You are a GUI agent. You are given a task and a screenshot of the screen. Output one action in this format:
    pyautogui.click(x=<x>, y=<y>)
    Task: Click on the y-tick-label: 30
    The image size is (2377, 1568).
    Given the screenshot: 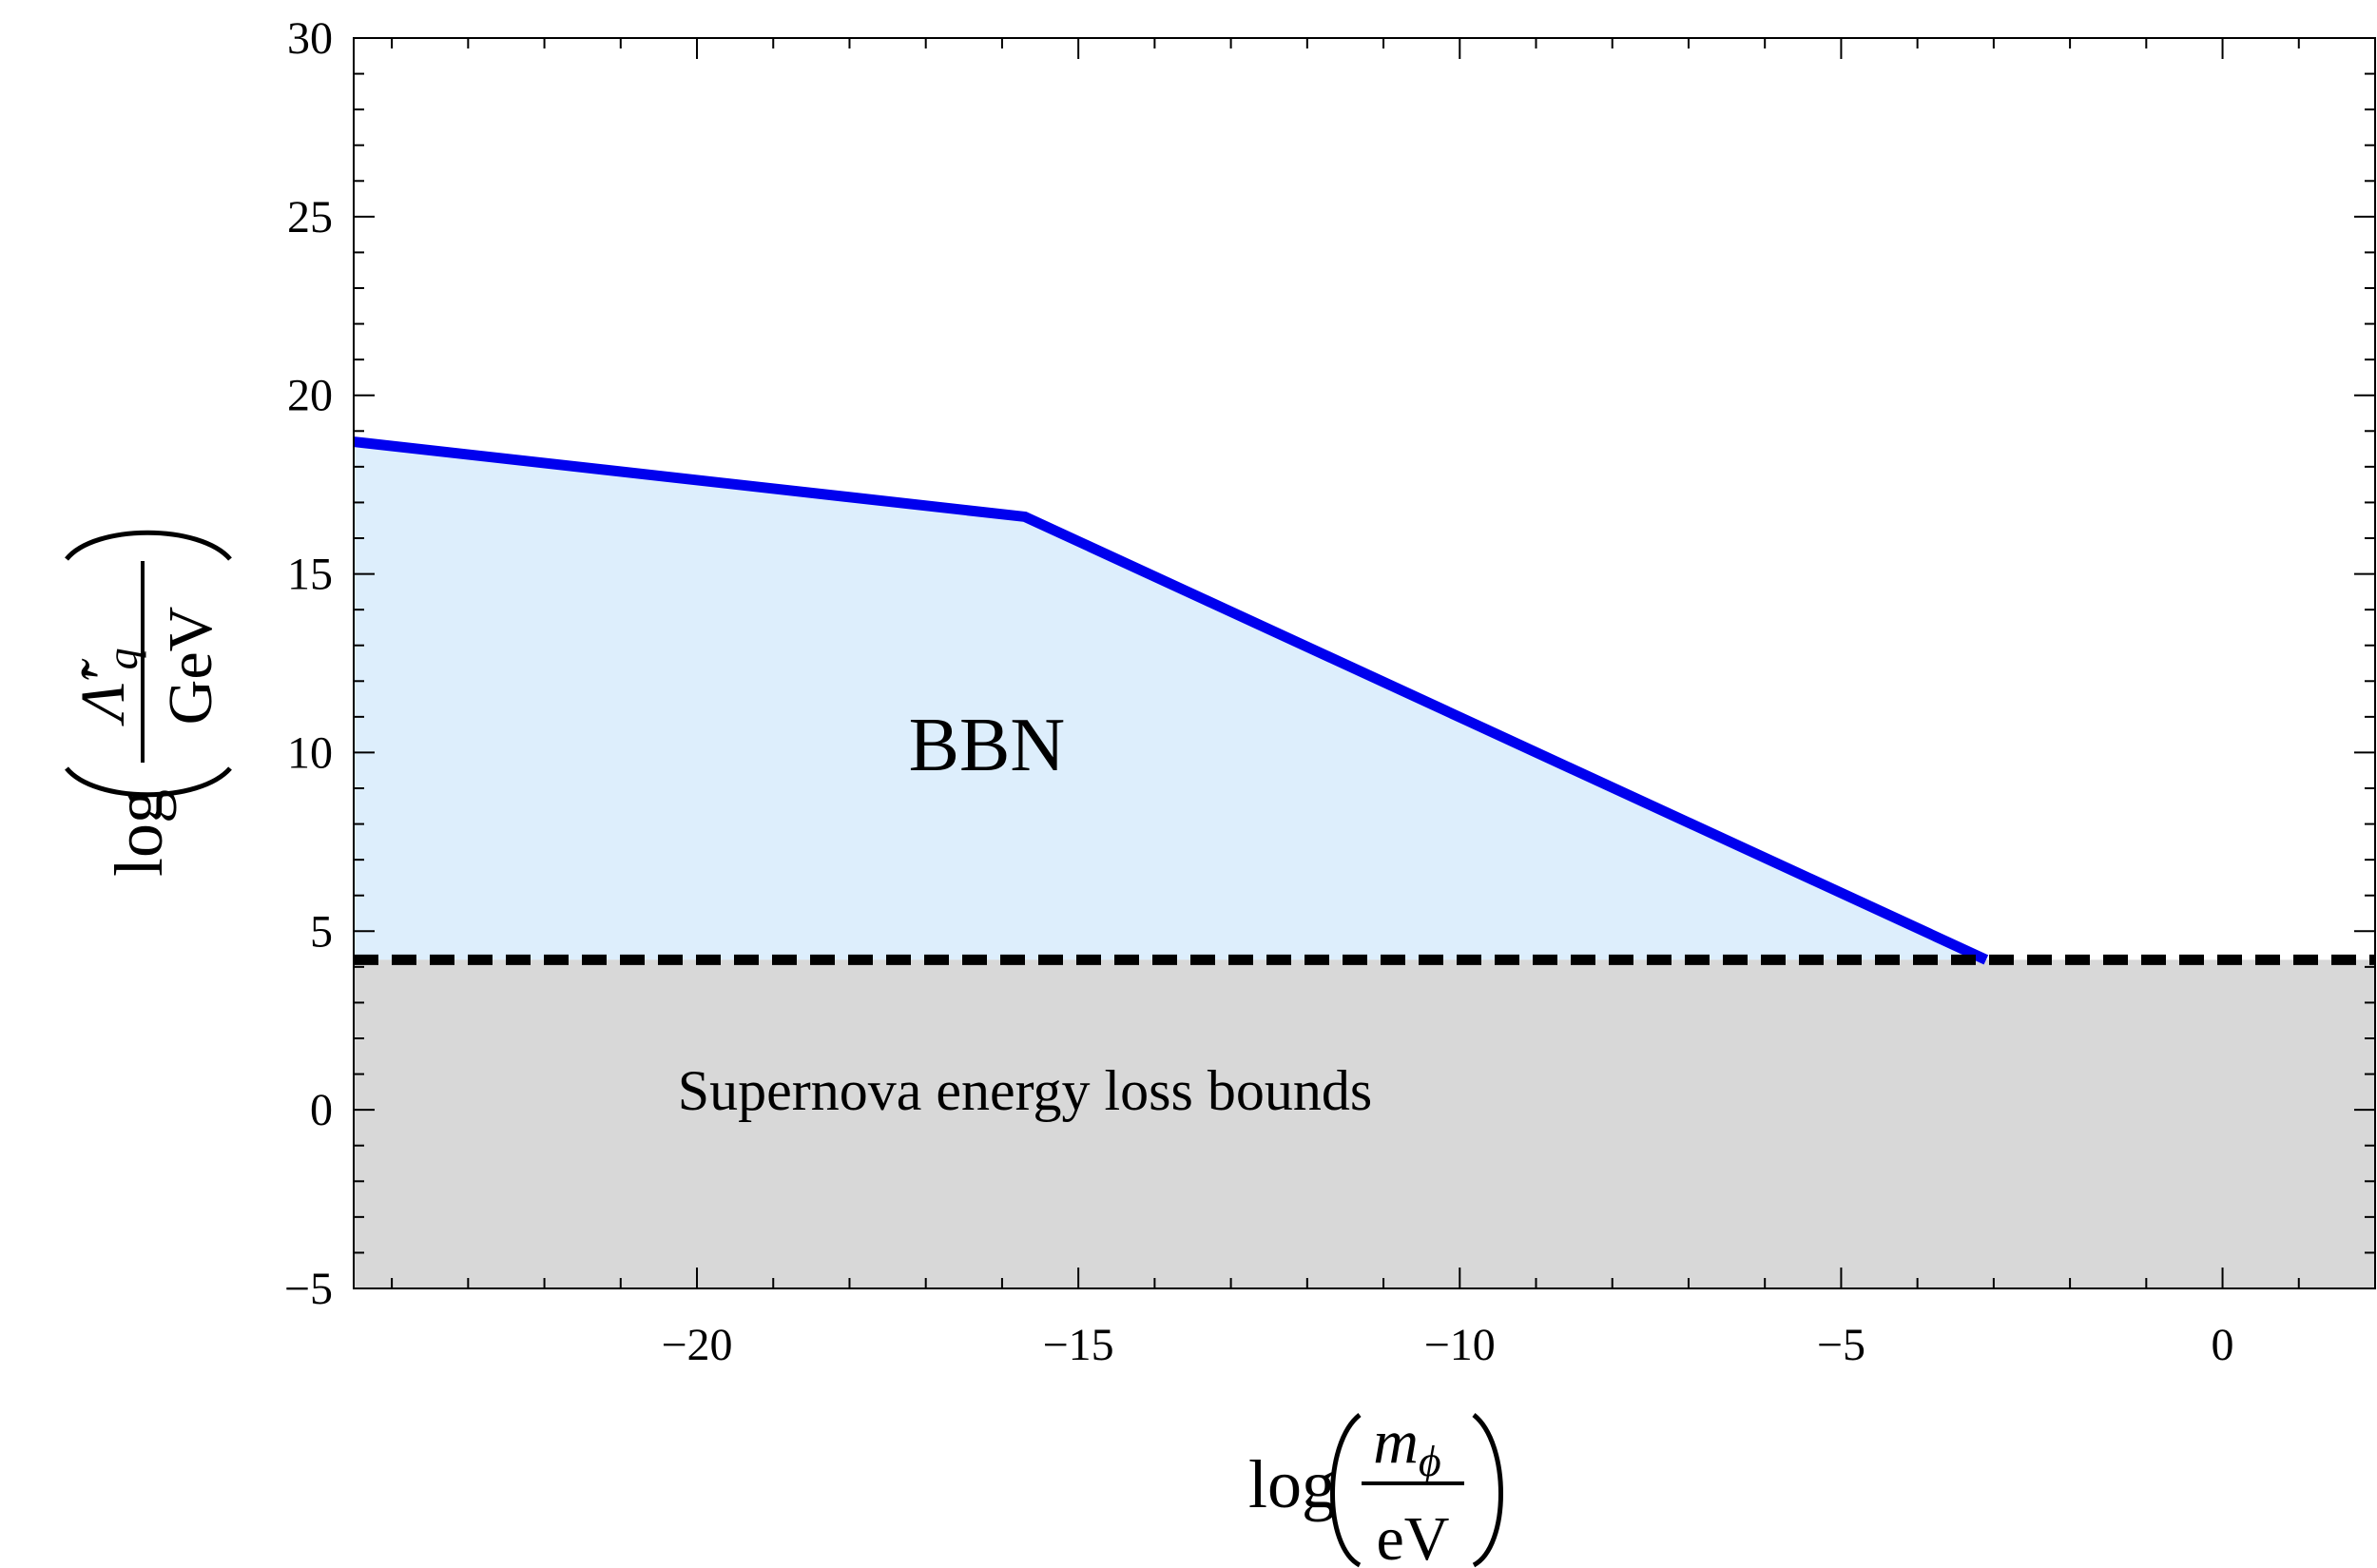 What is the action you would take?
    pyautogui.click(x=310, y=38)
    